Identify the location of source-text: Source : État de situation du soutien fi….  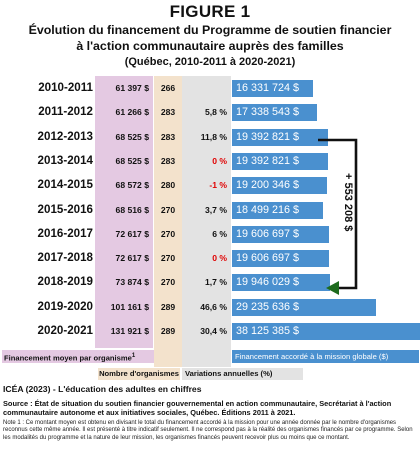
(197, 408).